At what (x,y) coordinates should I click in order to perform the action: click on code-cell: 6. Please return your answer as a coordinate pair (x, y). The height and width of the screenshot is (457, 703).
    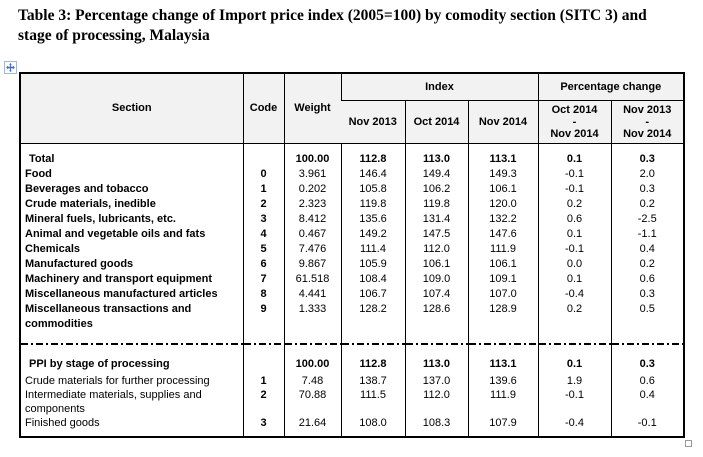
    Looking at the image, I should click on (263, 264).